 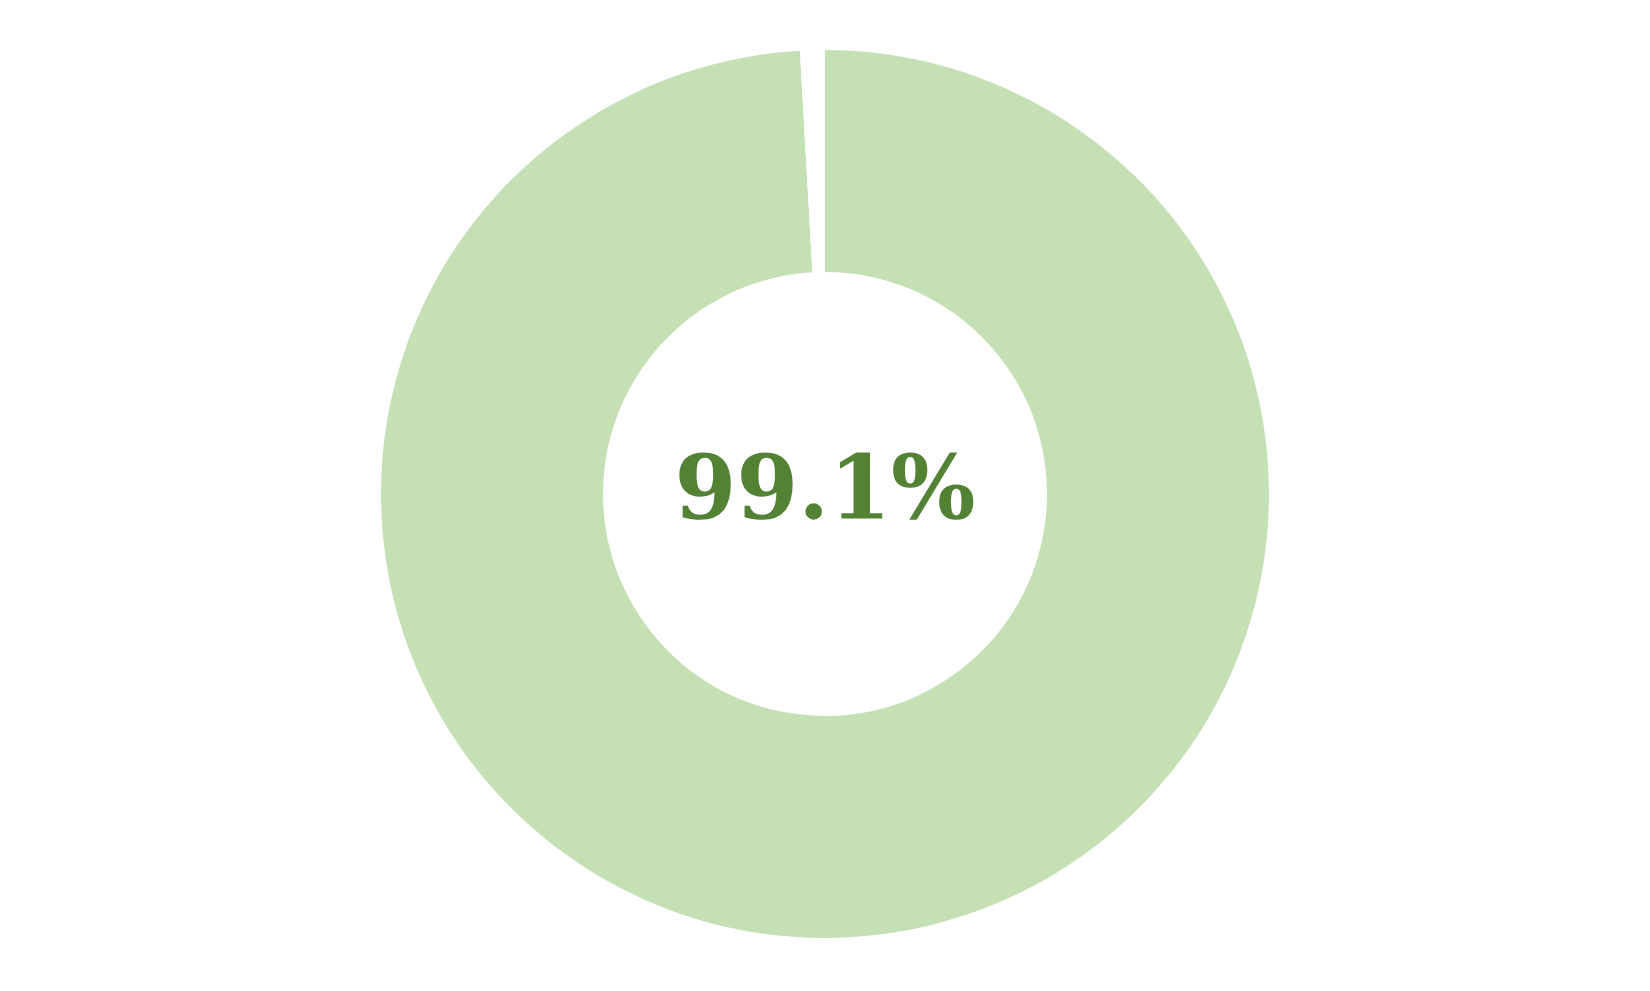 I want to click on text: 99.1%, so click(x=826, y=486).